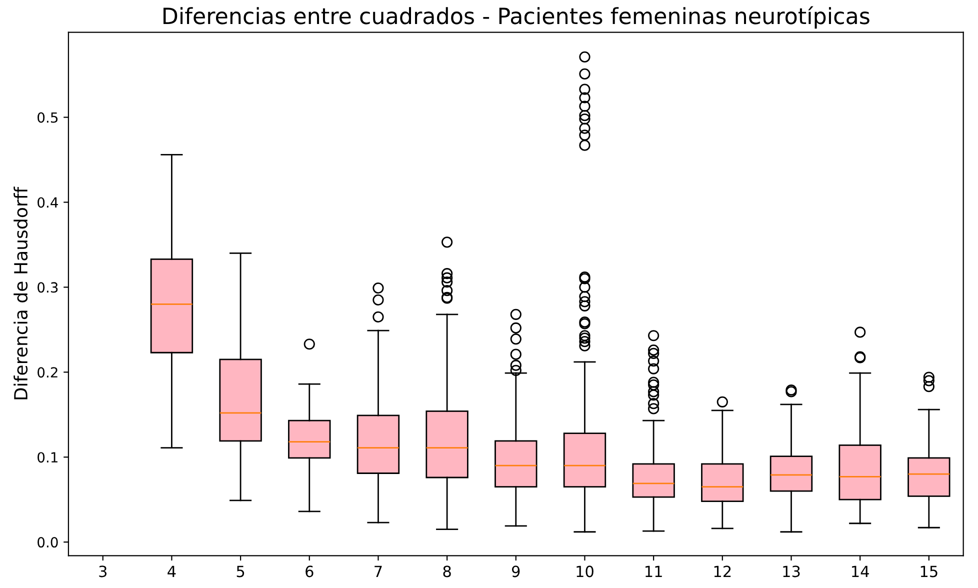 The height and width of the screenshot is (588, 978). Describe the element at coordinates (722, 571) in the screenshot. I see `x-tick-label: 12` at that location.